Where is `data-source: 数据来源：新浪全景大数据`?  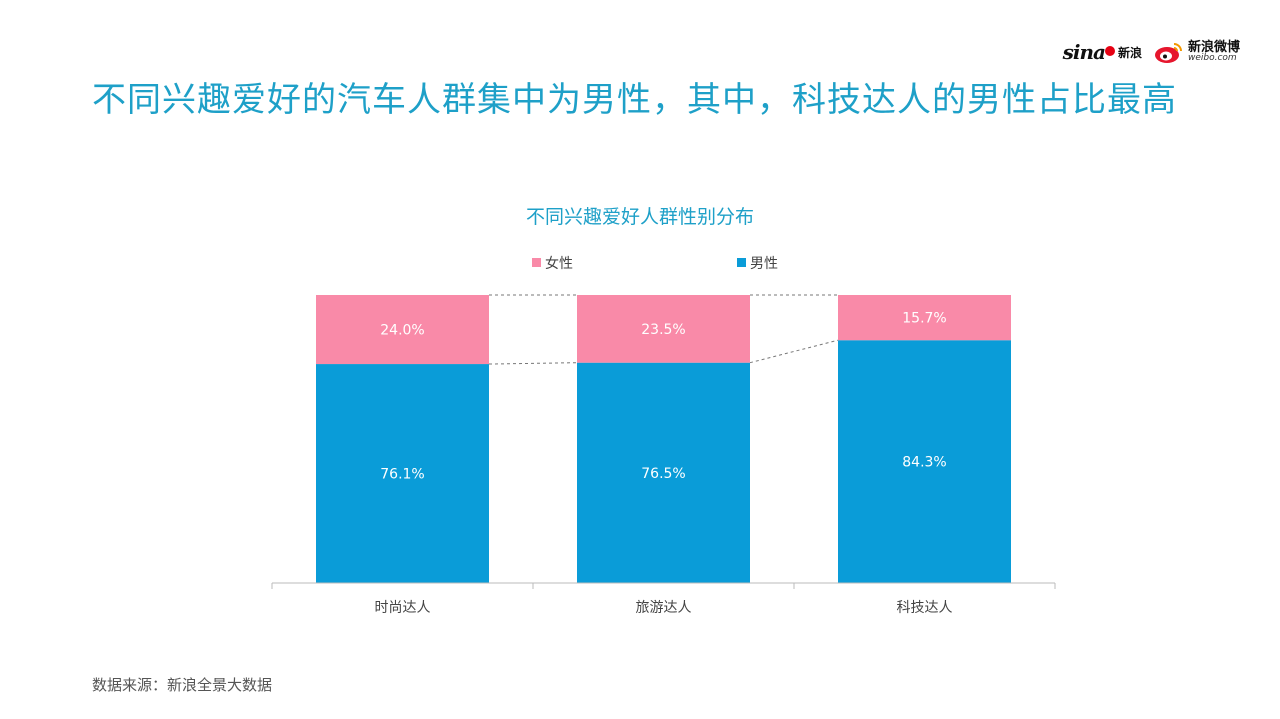
data-source: 数据来源：新浪全景大数据 is located at coordinates (182, 685).